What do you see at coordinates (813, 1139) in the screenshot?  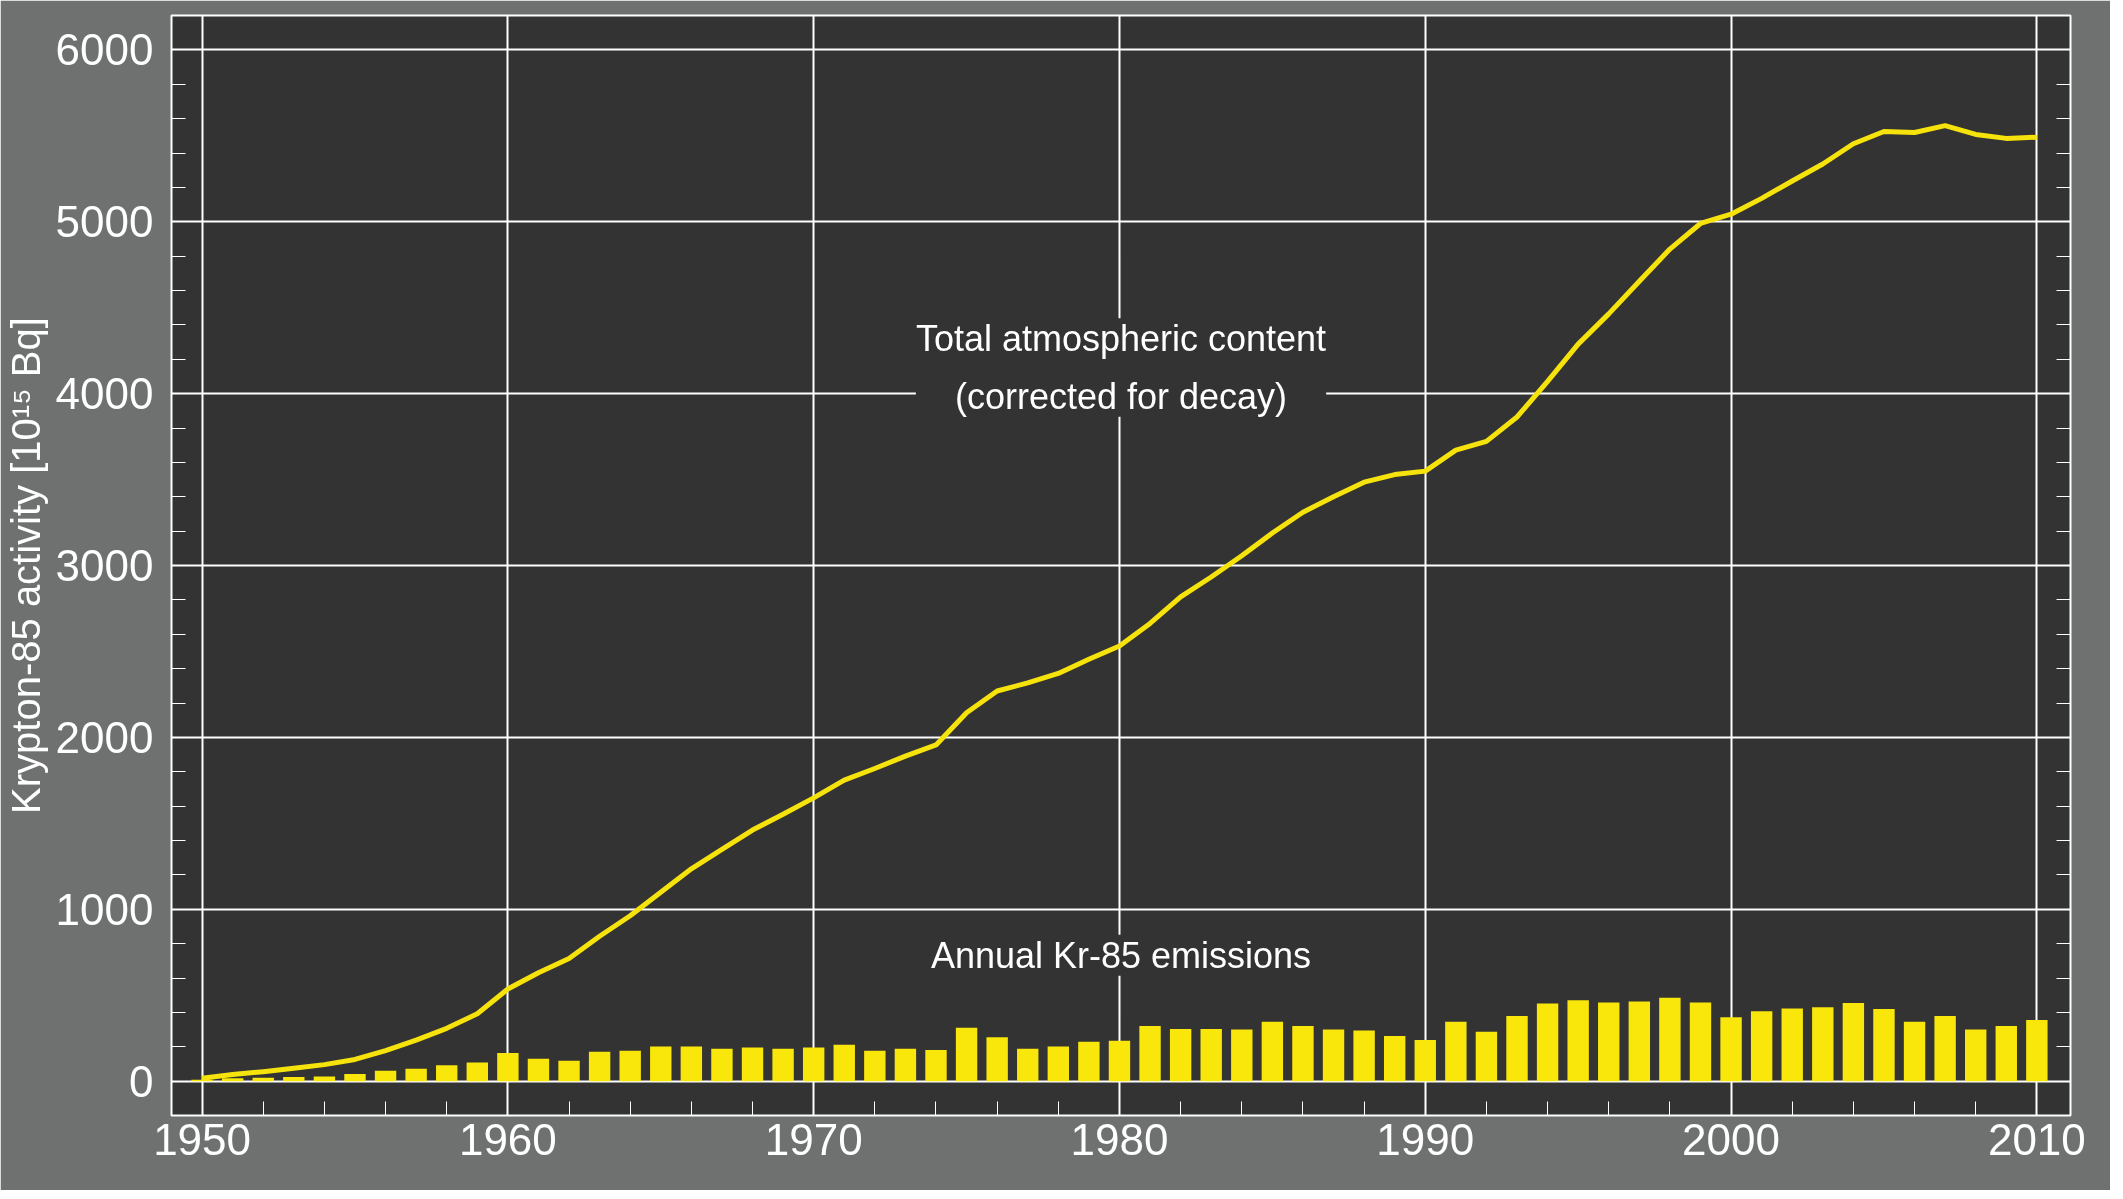 I see `x-tick-label: 1970` at bounding box center [813, 1139].